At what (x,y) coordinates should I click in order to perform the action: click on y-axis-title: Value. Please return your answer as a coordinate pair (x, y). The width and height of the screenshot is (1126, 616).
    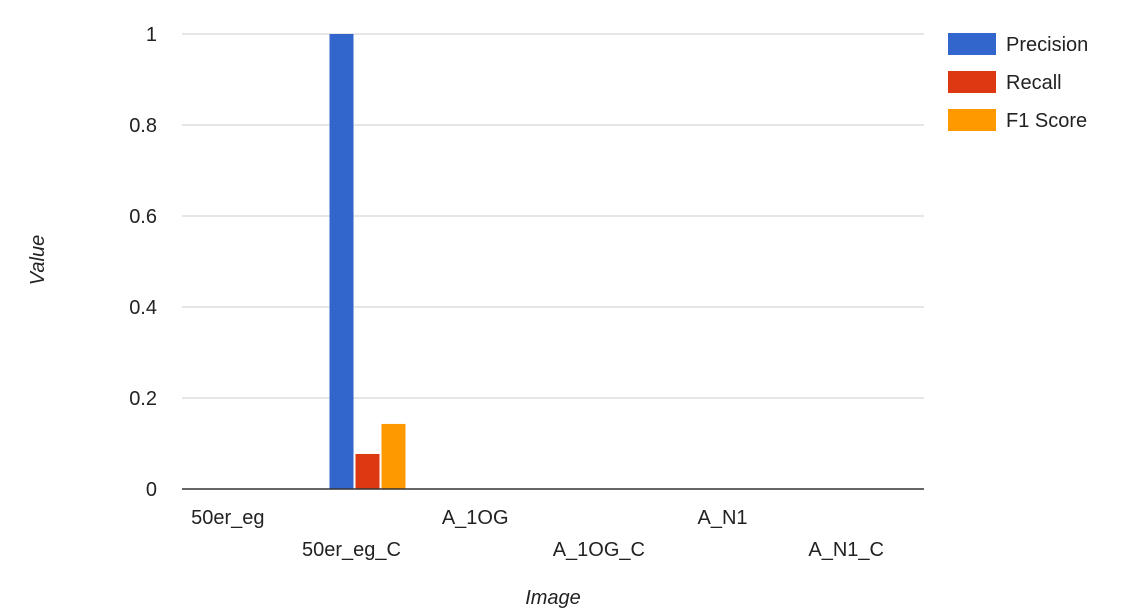
    Looking at the image, I should click on (38, 260).